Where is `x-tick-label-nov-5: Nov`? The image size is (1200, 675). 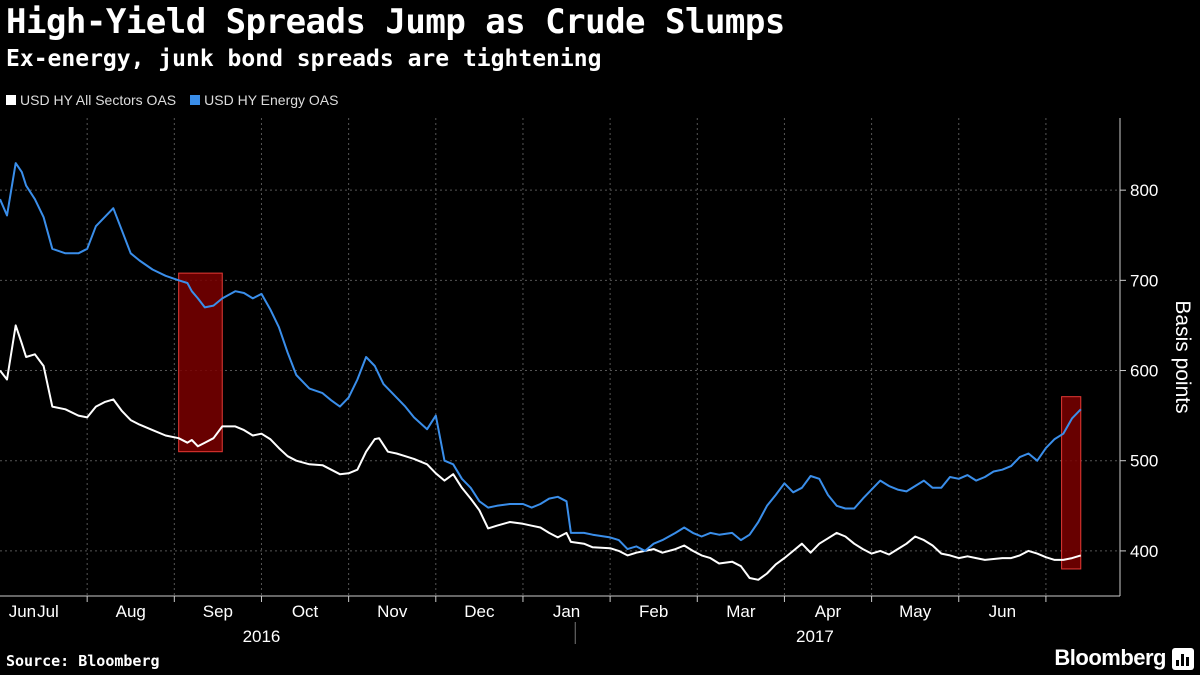
x-tick-label-nov-5: Nov is located at coordinates (392, 611).